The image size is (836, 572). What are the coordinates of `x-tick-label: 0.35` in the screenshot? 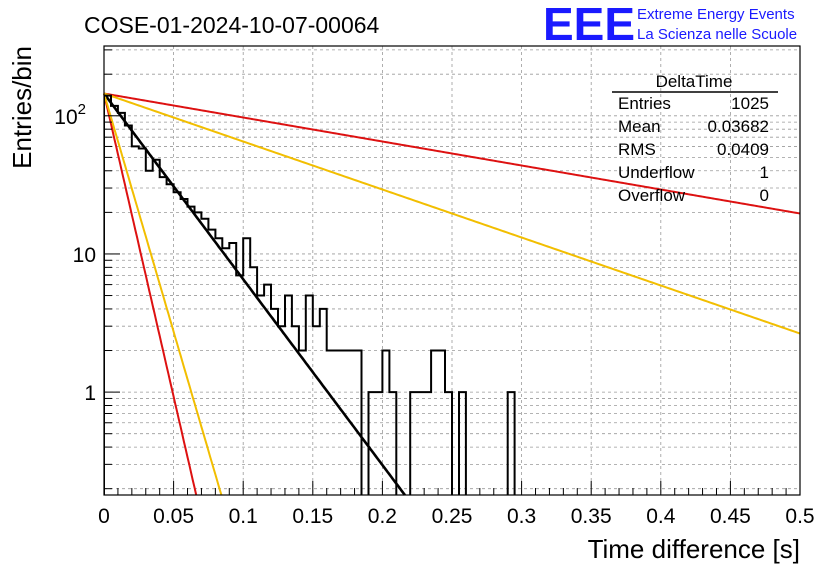 It's located at (591, 516).